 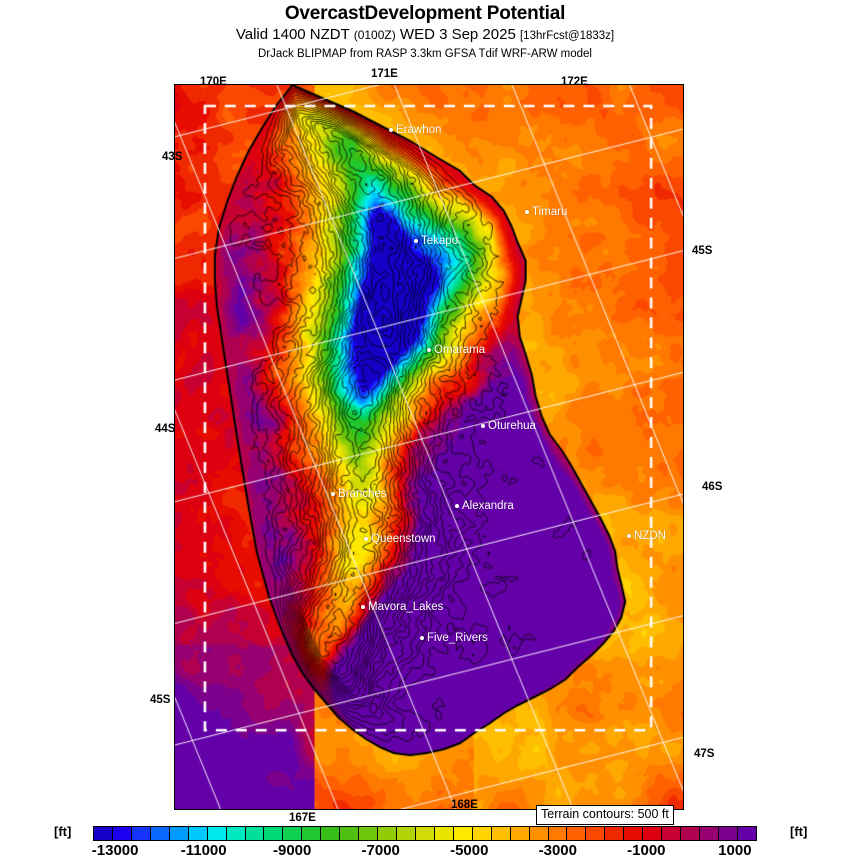 I want to click on city-label: Erawhon, so click(x=419, y=130).